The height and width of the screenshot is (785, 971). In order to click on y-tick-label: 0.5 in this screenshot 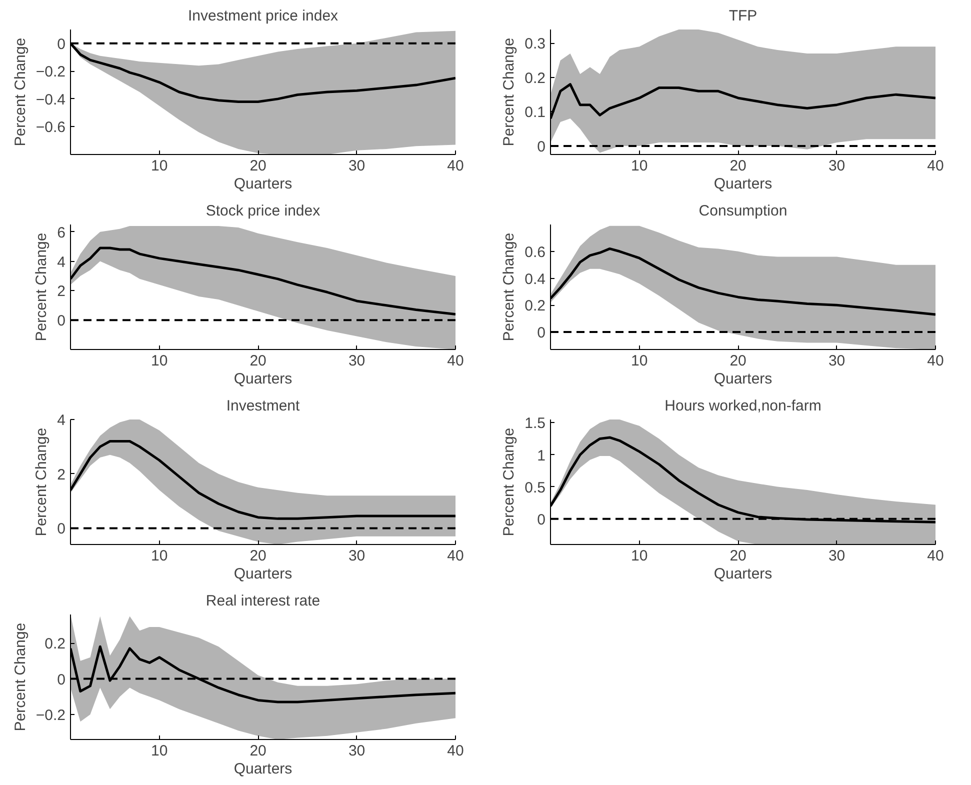, I will do `click(535, 487)`.